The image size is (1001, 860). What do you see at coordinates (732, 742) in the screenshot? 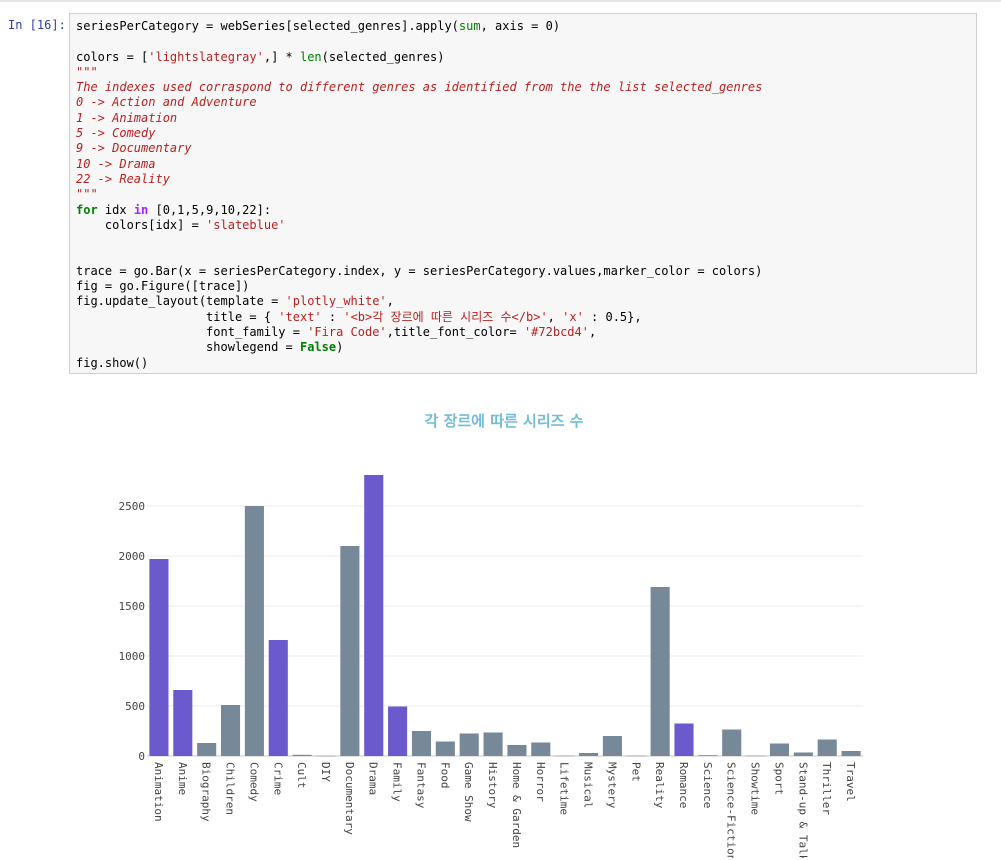
I see `bar-science-fiction` at bounding box center [732, 742].